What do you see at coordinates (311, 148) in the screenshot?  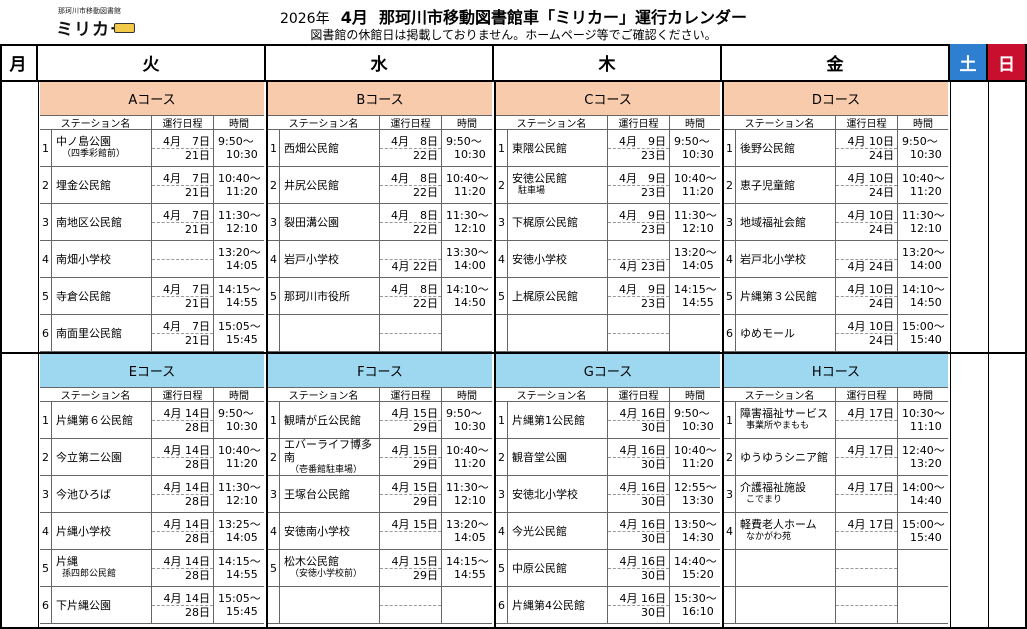 I see `station-name-main: 西畑公民館` at bounding box center [311, 148].